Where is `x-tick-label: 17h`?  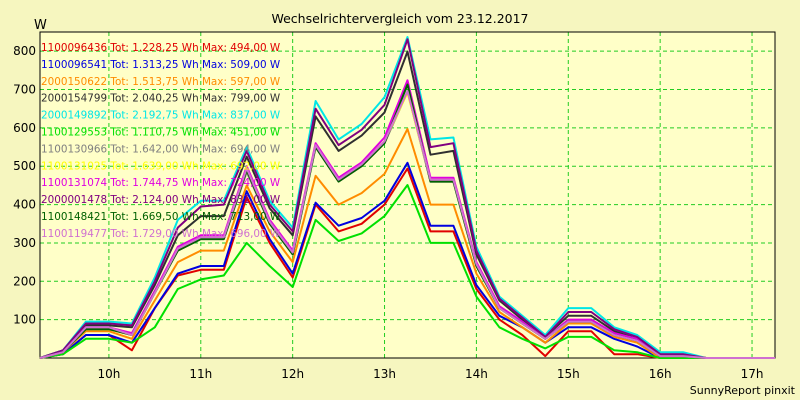 x-tick-label: 17h is located at coordinates (752, 374).